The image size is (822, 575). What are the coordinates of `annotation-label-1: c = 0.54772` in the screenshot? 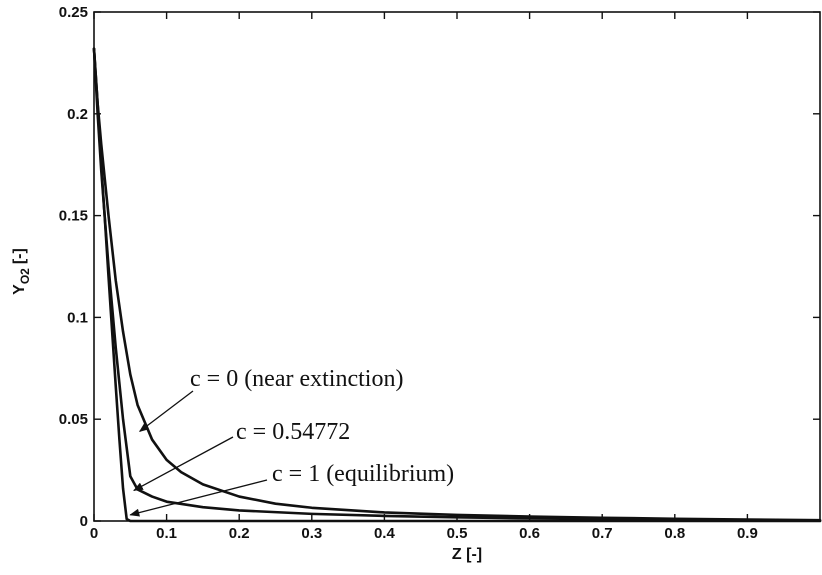 It's located at (293, 432).